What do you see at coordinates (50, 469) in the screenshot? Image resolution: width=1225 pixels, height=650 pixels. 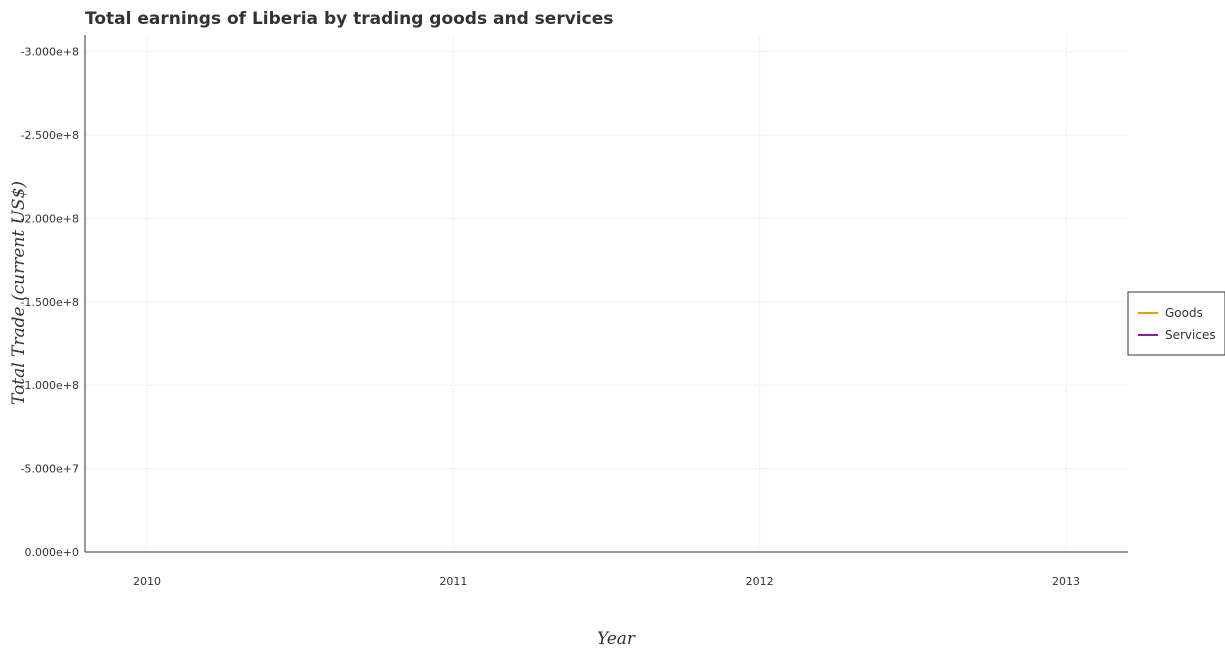 I see `y-tick-label: -5.000e+7` at bounding box center [50, 469].